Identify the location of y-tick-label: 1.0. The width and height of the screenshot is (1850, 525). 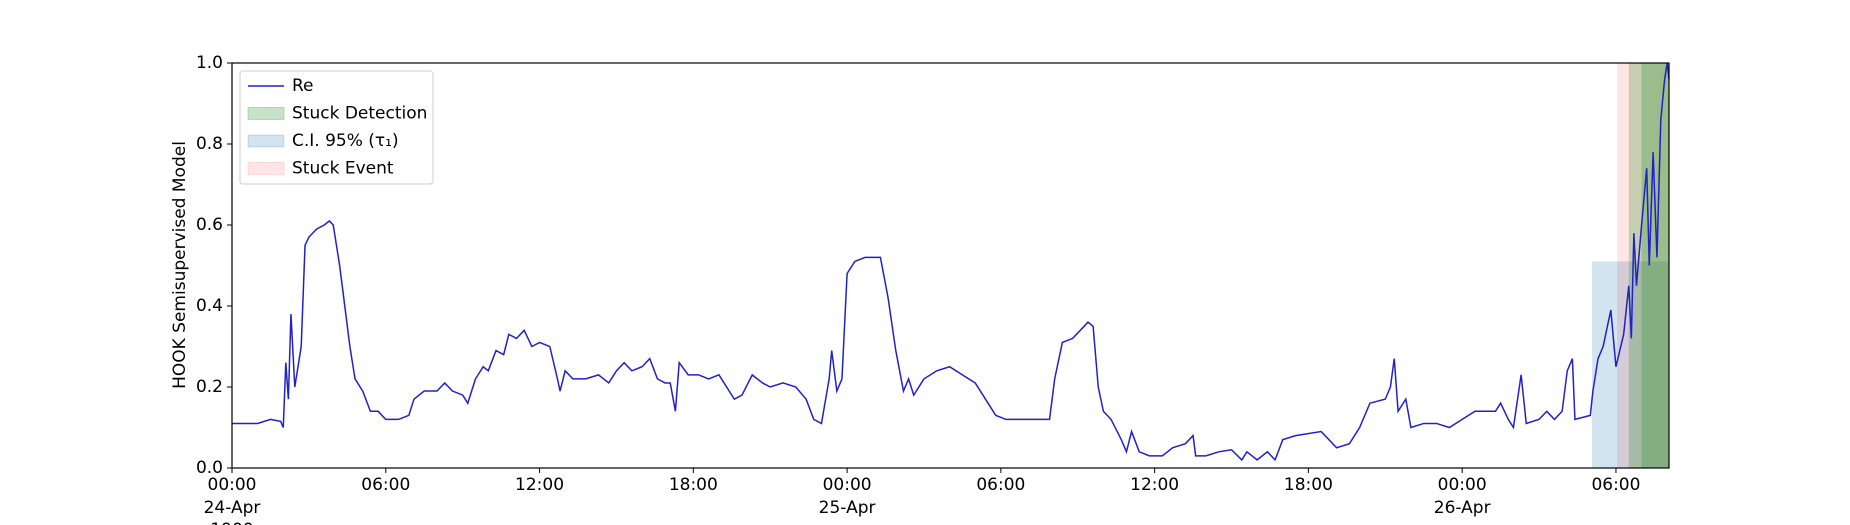
(209, 63).